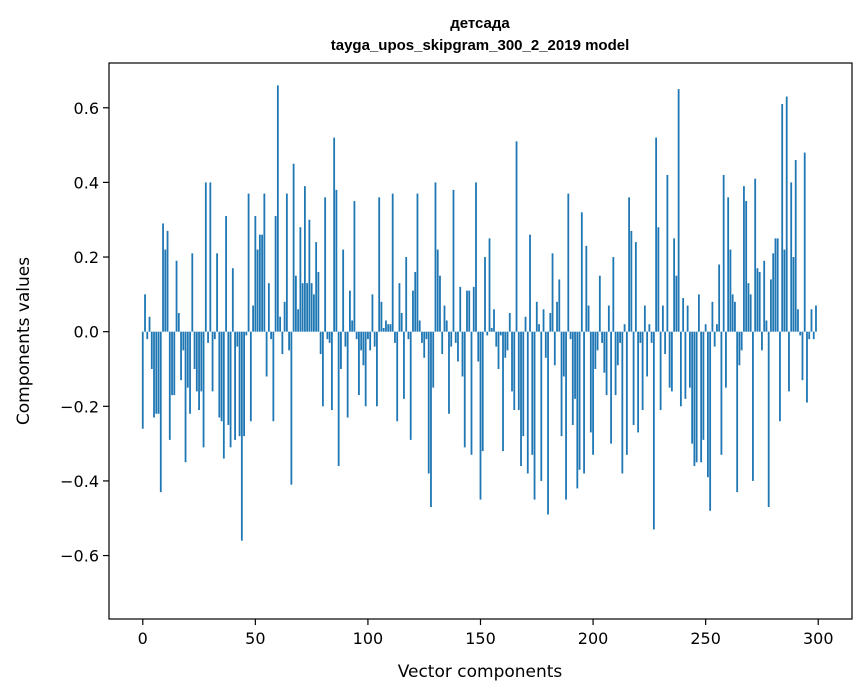 The width and height of the screenshot is (867, 696). Describe the element at coordinates (255, 638) in the screenshot. I see `x-tick-label-50: 50` at that location.